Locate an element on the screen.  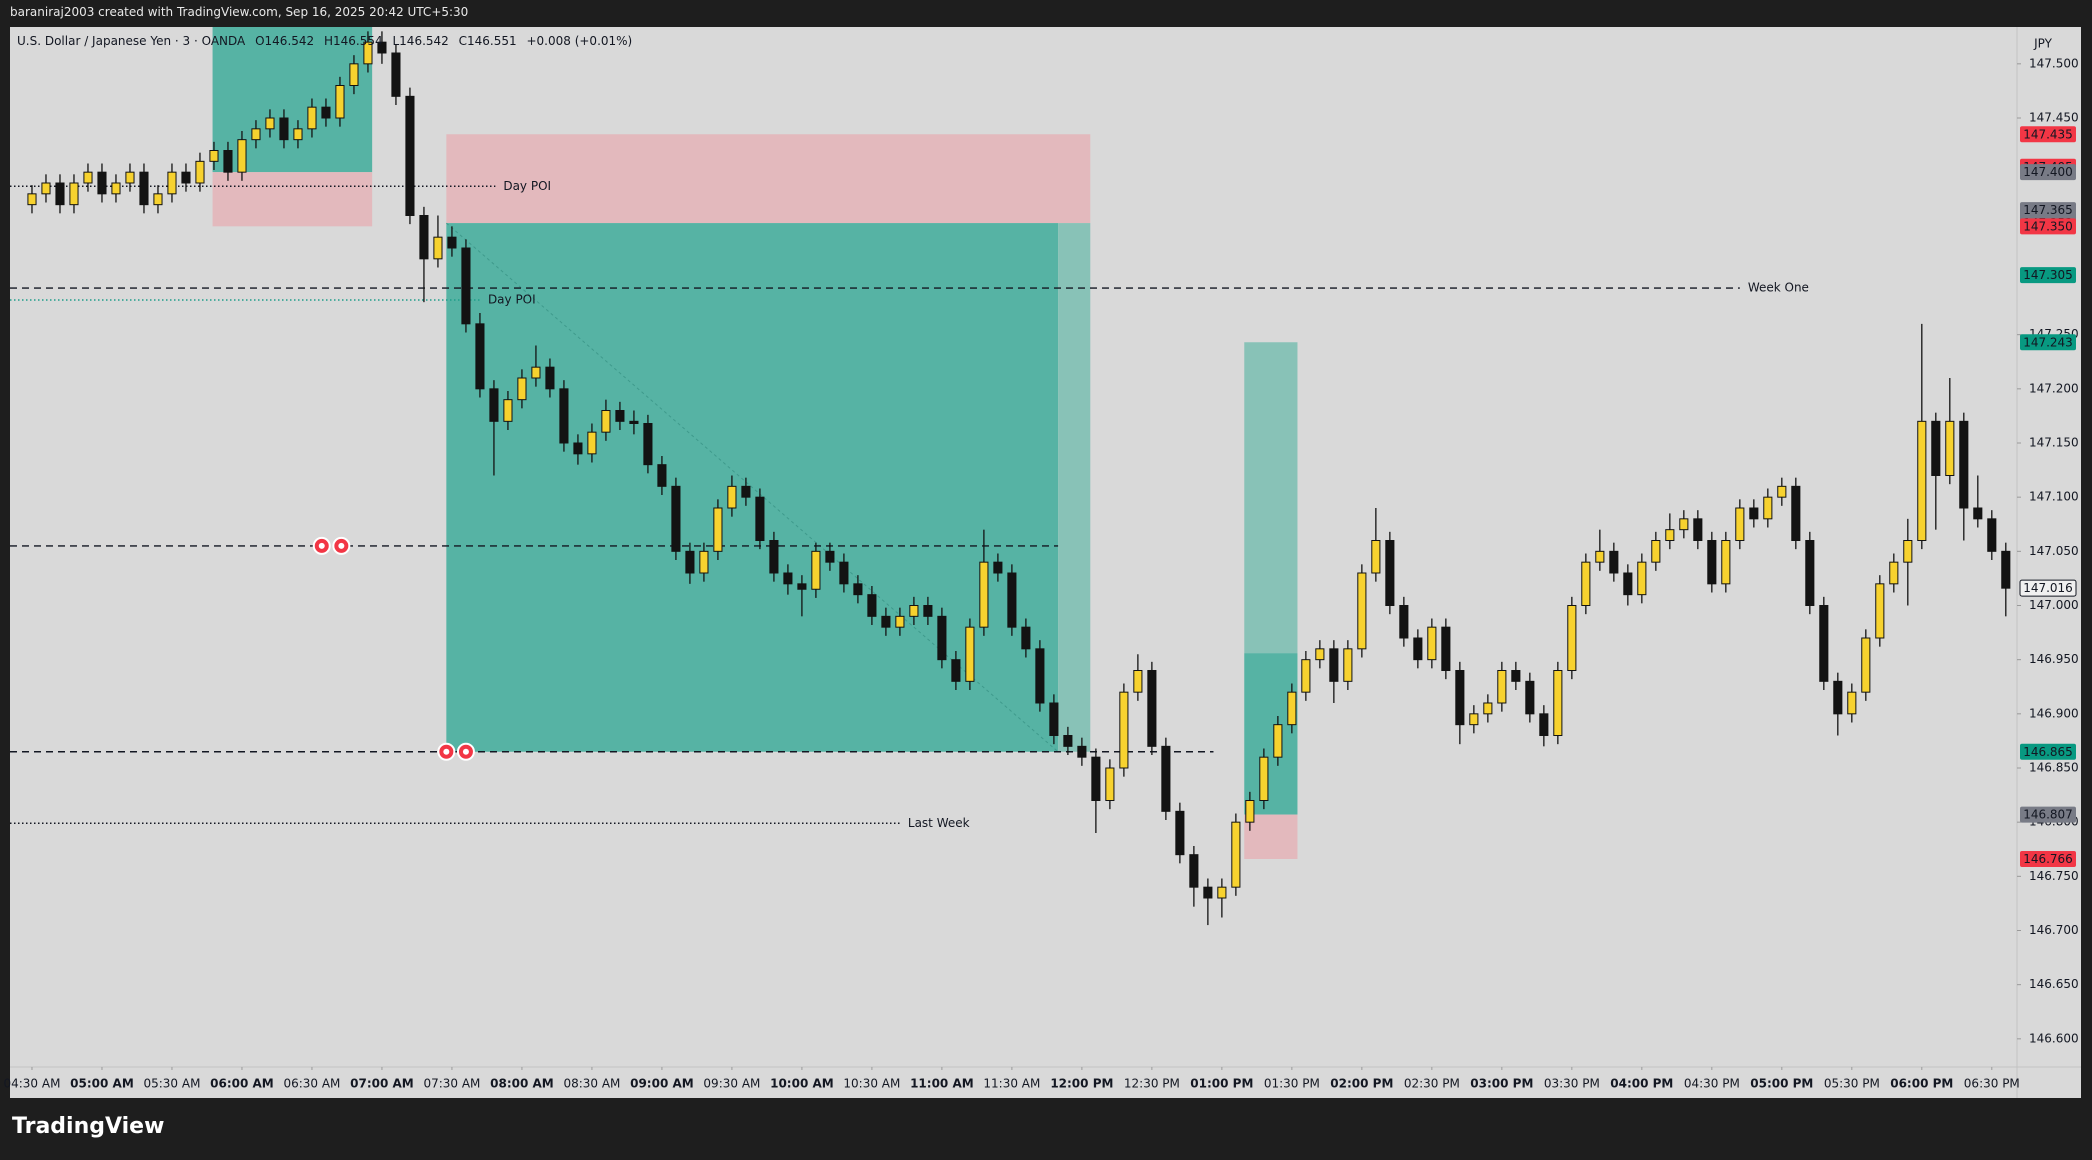
price-tag-label: 147.305 is located at coordinates (2048, 275).